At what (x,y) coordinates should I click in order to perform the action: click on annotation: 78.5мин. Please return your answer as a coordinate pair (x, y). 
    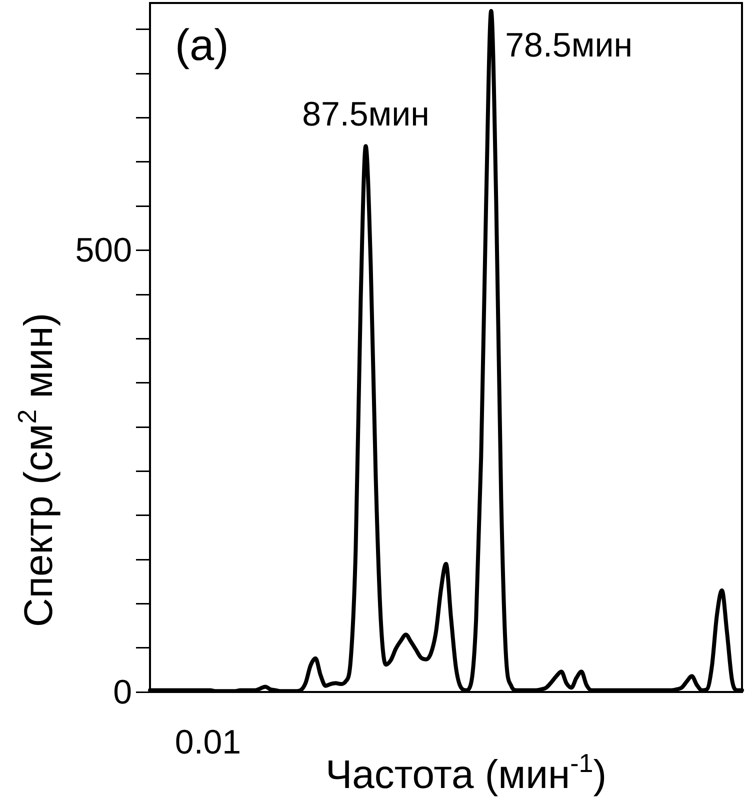
    Looking at the image, I should click on (568, 45).